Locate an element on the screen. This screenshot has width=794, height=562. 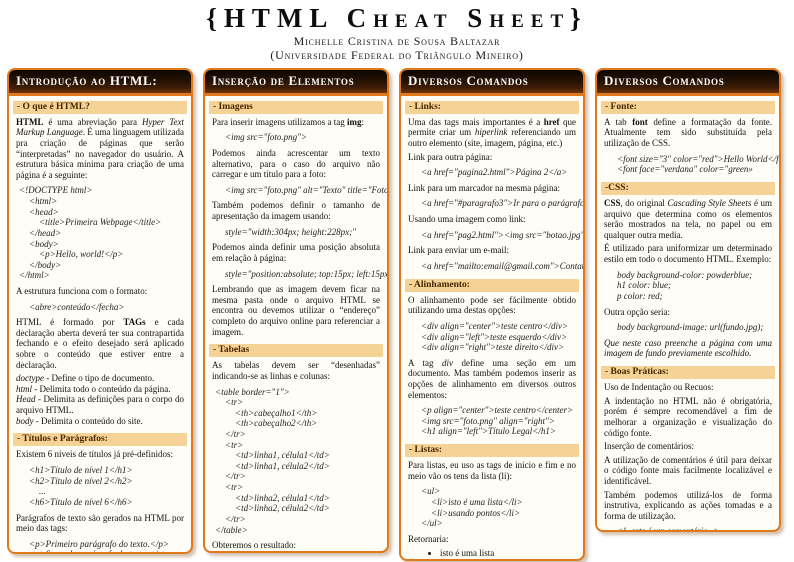
code-line: <a href="pagina2.html">Página 2</a> is located at coordinates (494, 172).